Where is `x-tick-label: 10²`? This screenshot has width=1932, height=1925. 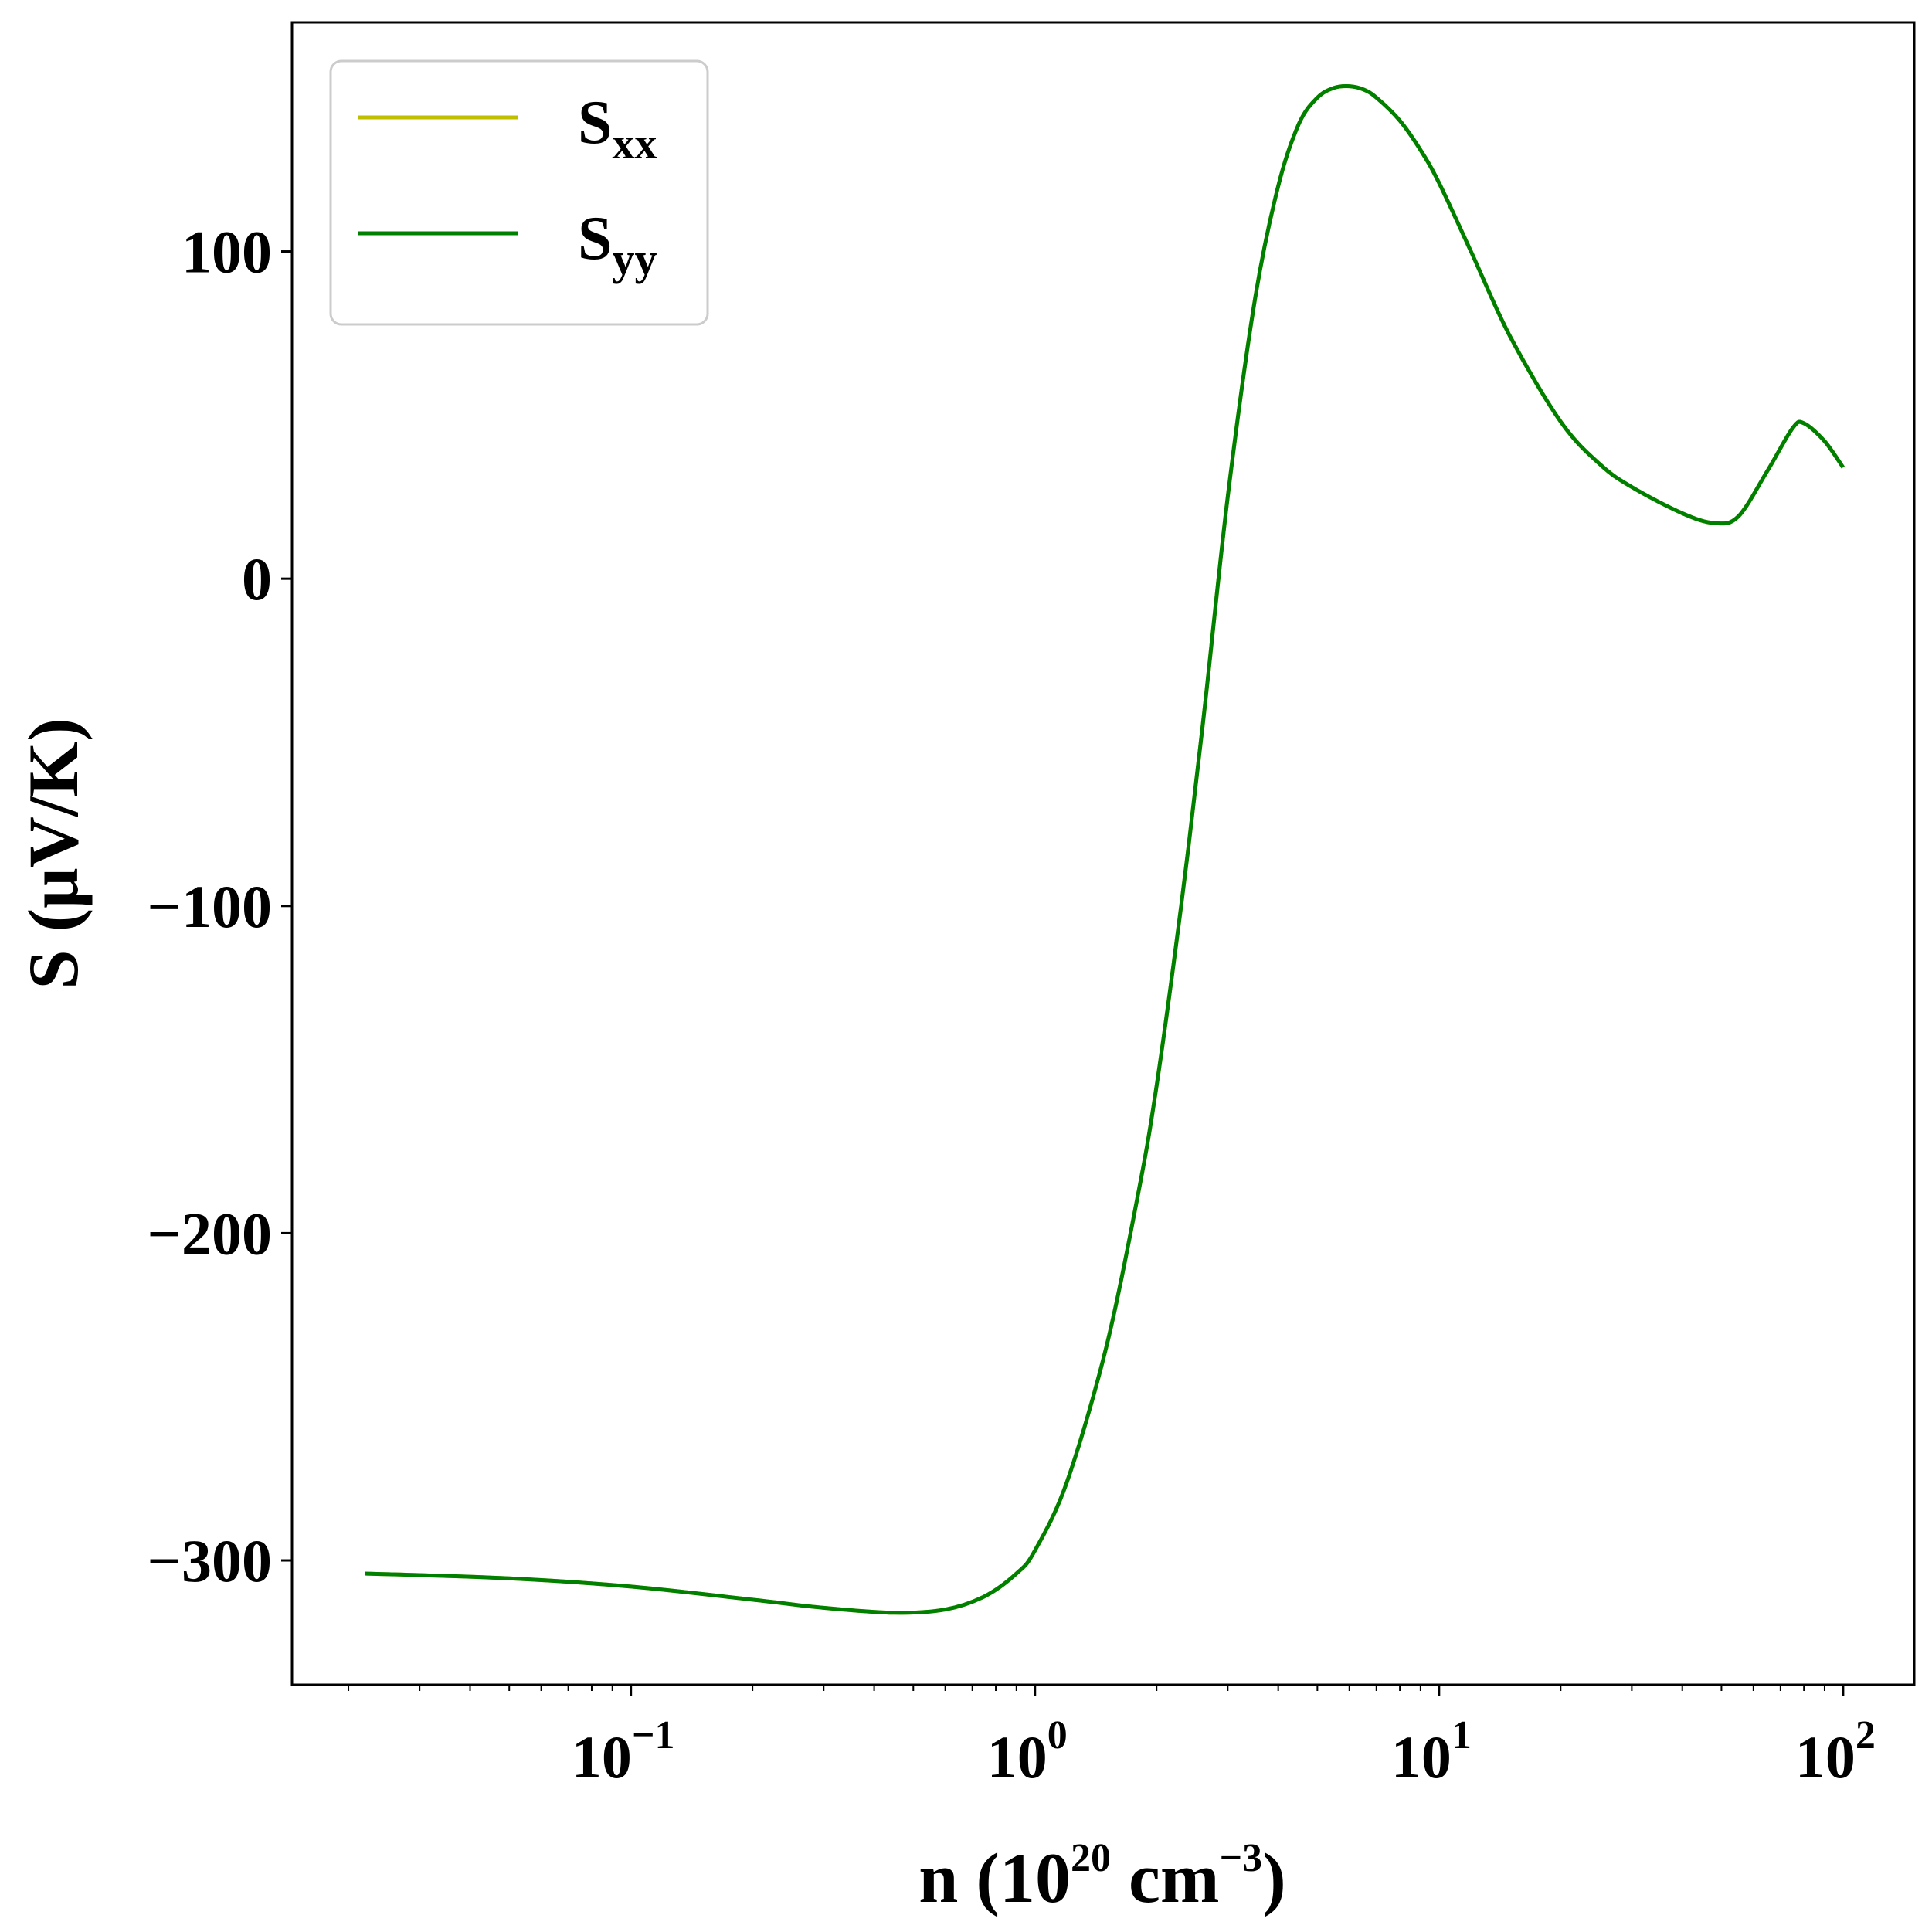 x-tick-label: 10² is located at coordinates (1836, 1752).